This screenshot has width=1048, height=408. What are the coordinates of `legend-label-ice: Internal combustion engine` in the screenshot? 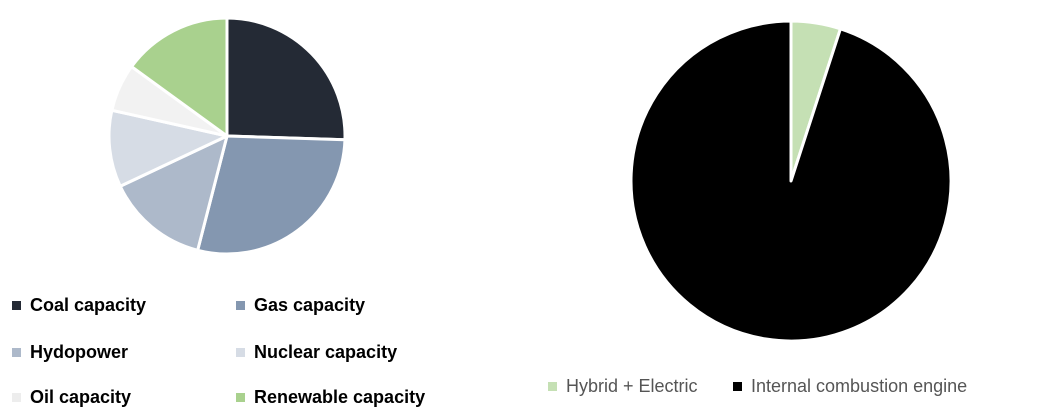 It's located at (859, 386).